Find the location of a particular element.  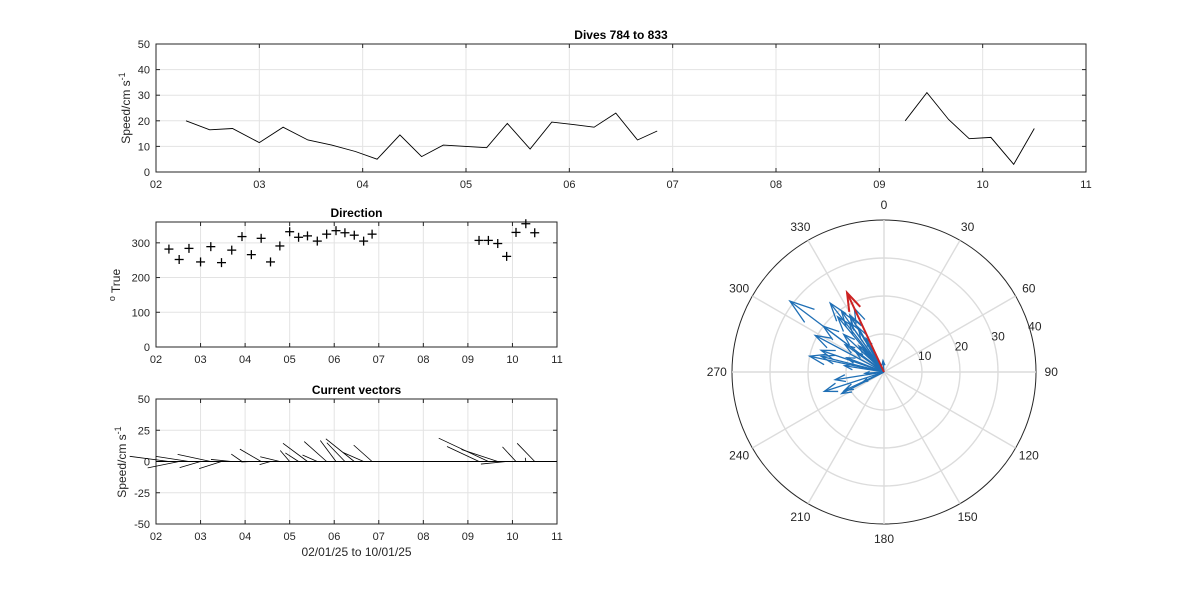

radial-tick-label: 40 is located at coordinates (1035, 327).